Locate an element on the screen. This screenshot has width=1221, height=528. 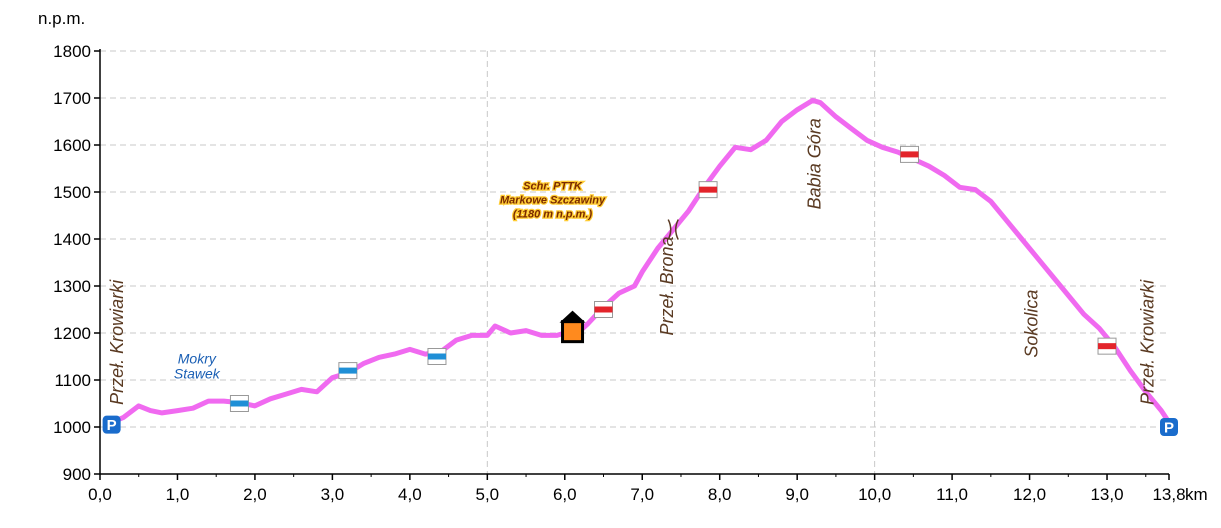
lake-label: Mokry is located at coordinates (197, 359).